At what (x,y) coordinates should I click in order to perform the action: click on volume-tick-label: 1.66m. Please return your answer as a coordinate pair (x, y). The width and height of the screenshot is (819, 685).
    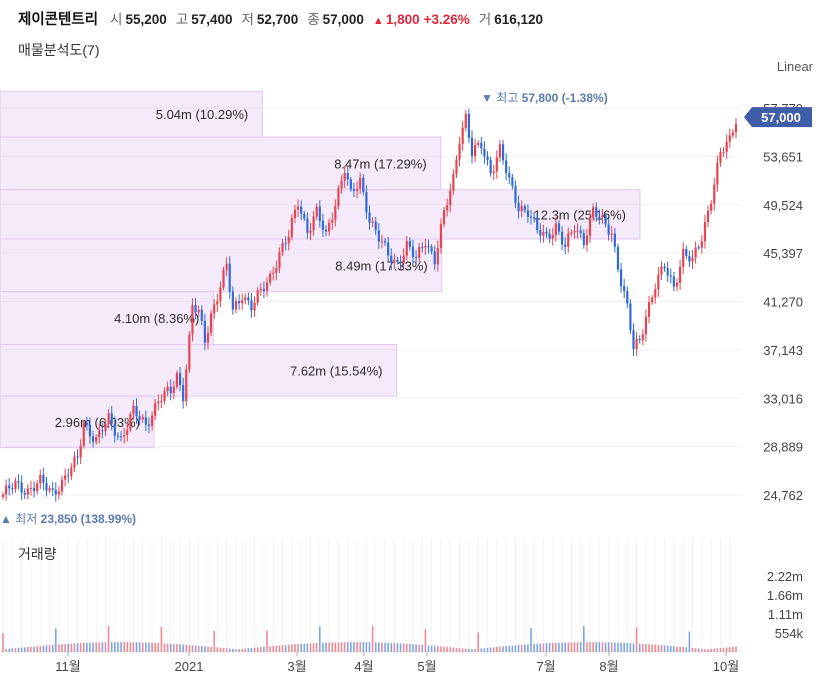
    Looking at the image, I should click on (785, 595).